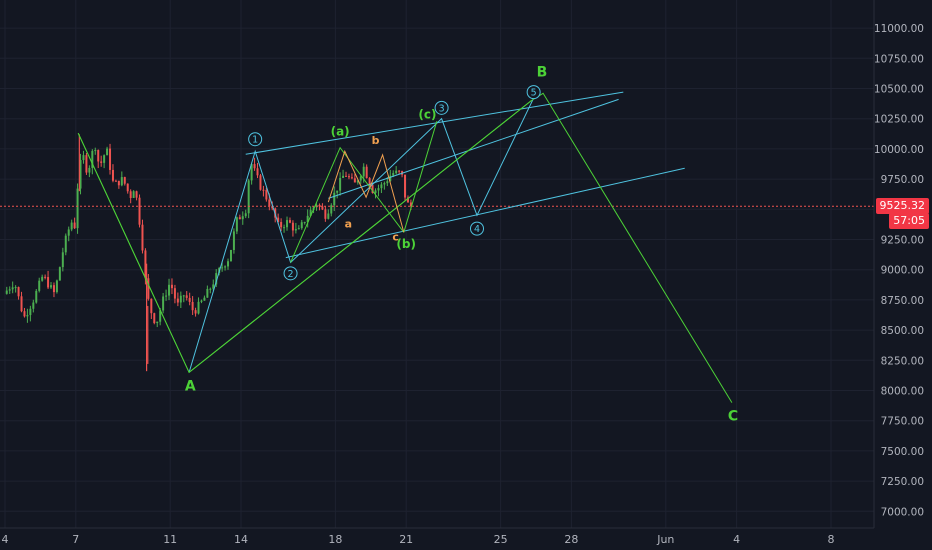  Describe the element at coordinates (340, 132) in the screenshot. I see `wave-label: (a)` at that location.